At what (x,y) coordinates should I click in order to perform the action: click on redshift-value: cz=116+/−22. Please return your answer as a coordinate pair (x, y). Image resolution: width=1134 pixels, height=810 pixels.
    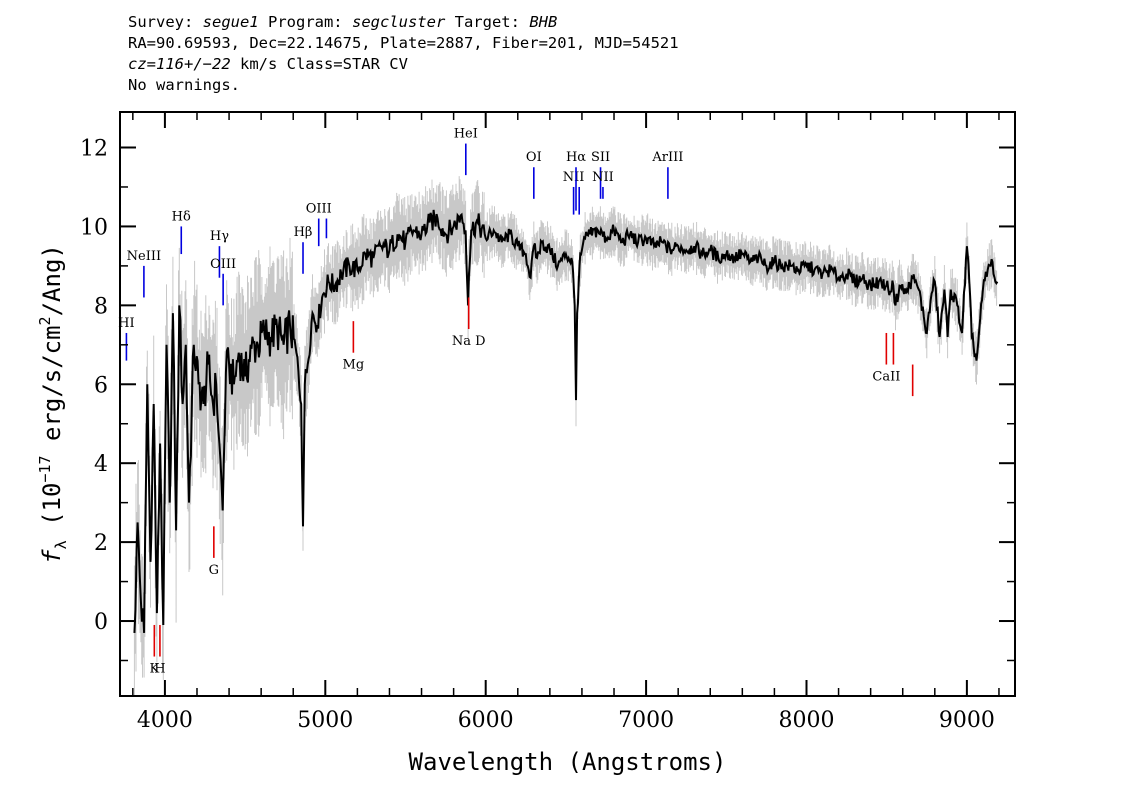
    Looking at the image, I should click on (179, 64).